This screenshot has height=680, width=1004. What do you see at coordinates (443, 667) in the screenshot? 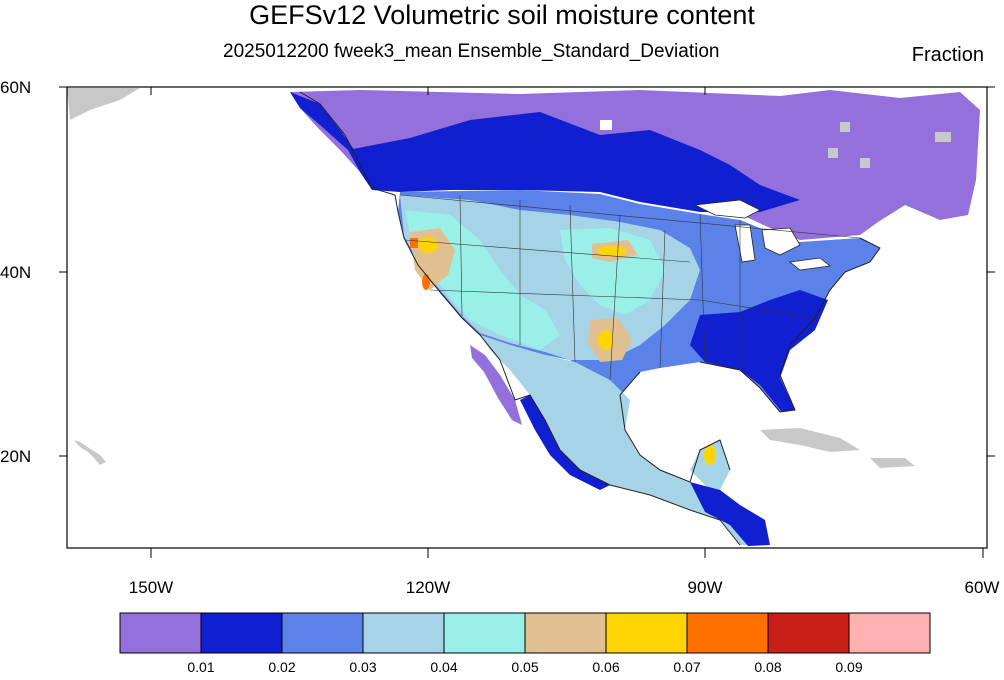
I see `colorbar-label: 0.04` at bounding box center [443, 667].